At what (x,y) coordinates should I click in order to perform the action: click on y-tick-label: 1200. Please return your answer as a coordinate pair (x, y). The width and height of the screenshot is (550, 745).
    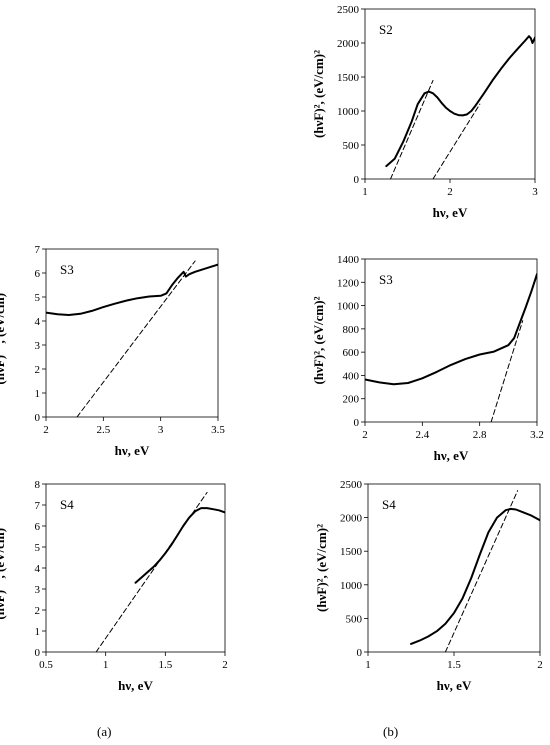
    Looking at the image, I should click on (348, 283).